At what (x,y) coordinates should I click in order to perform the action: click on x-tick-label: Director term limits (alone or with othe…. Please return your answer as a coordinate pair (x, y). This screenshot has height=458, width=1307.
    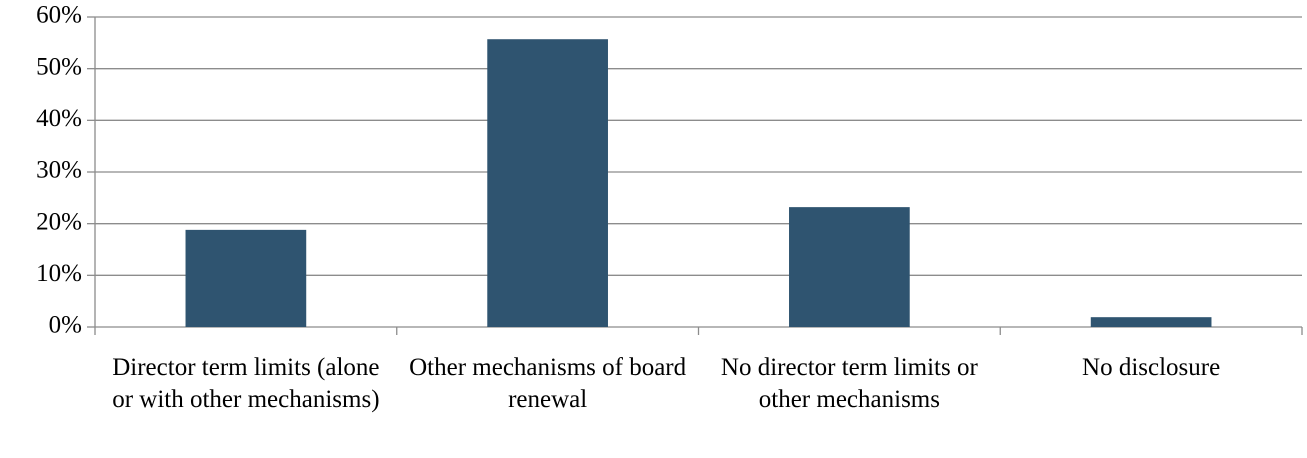
    Looking at the image, I should click on (246, 383).